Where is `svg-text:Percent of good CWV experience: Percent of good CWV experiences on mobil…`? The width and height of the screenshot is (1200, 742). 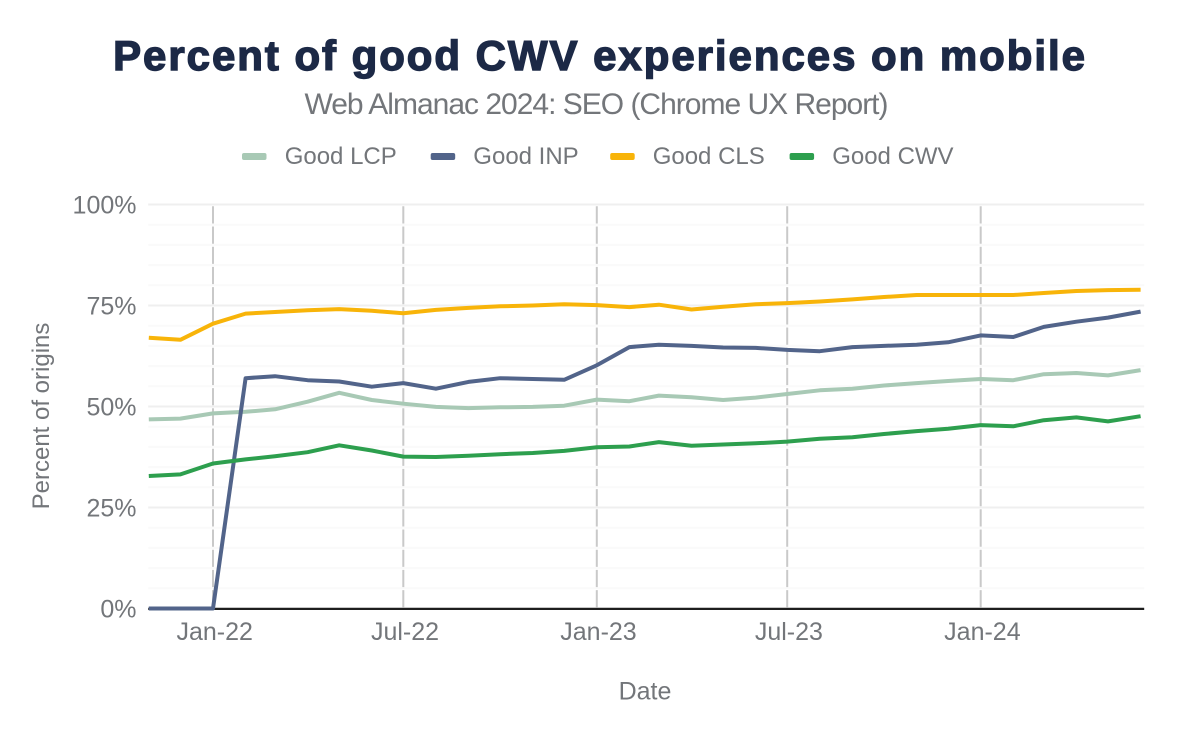
svg-text:Percent of good CWV experience: Percent of good CWV experiences on mobil… is located at coordinates (600, 55).